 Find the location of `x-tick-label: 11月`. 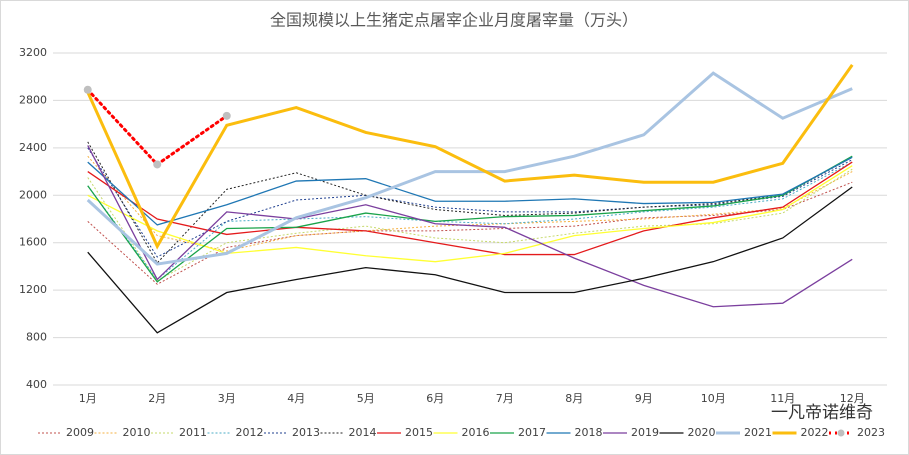

x-tick-label: 11月 is located at coordinates (782, 398).